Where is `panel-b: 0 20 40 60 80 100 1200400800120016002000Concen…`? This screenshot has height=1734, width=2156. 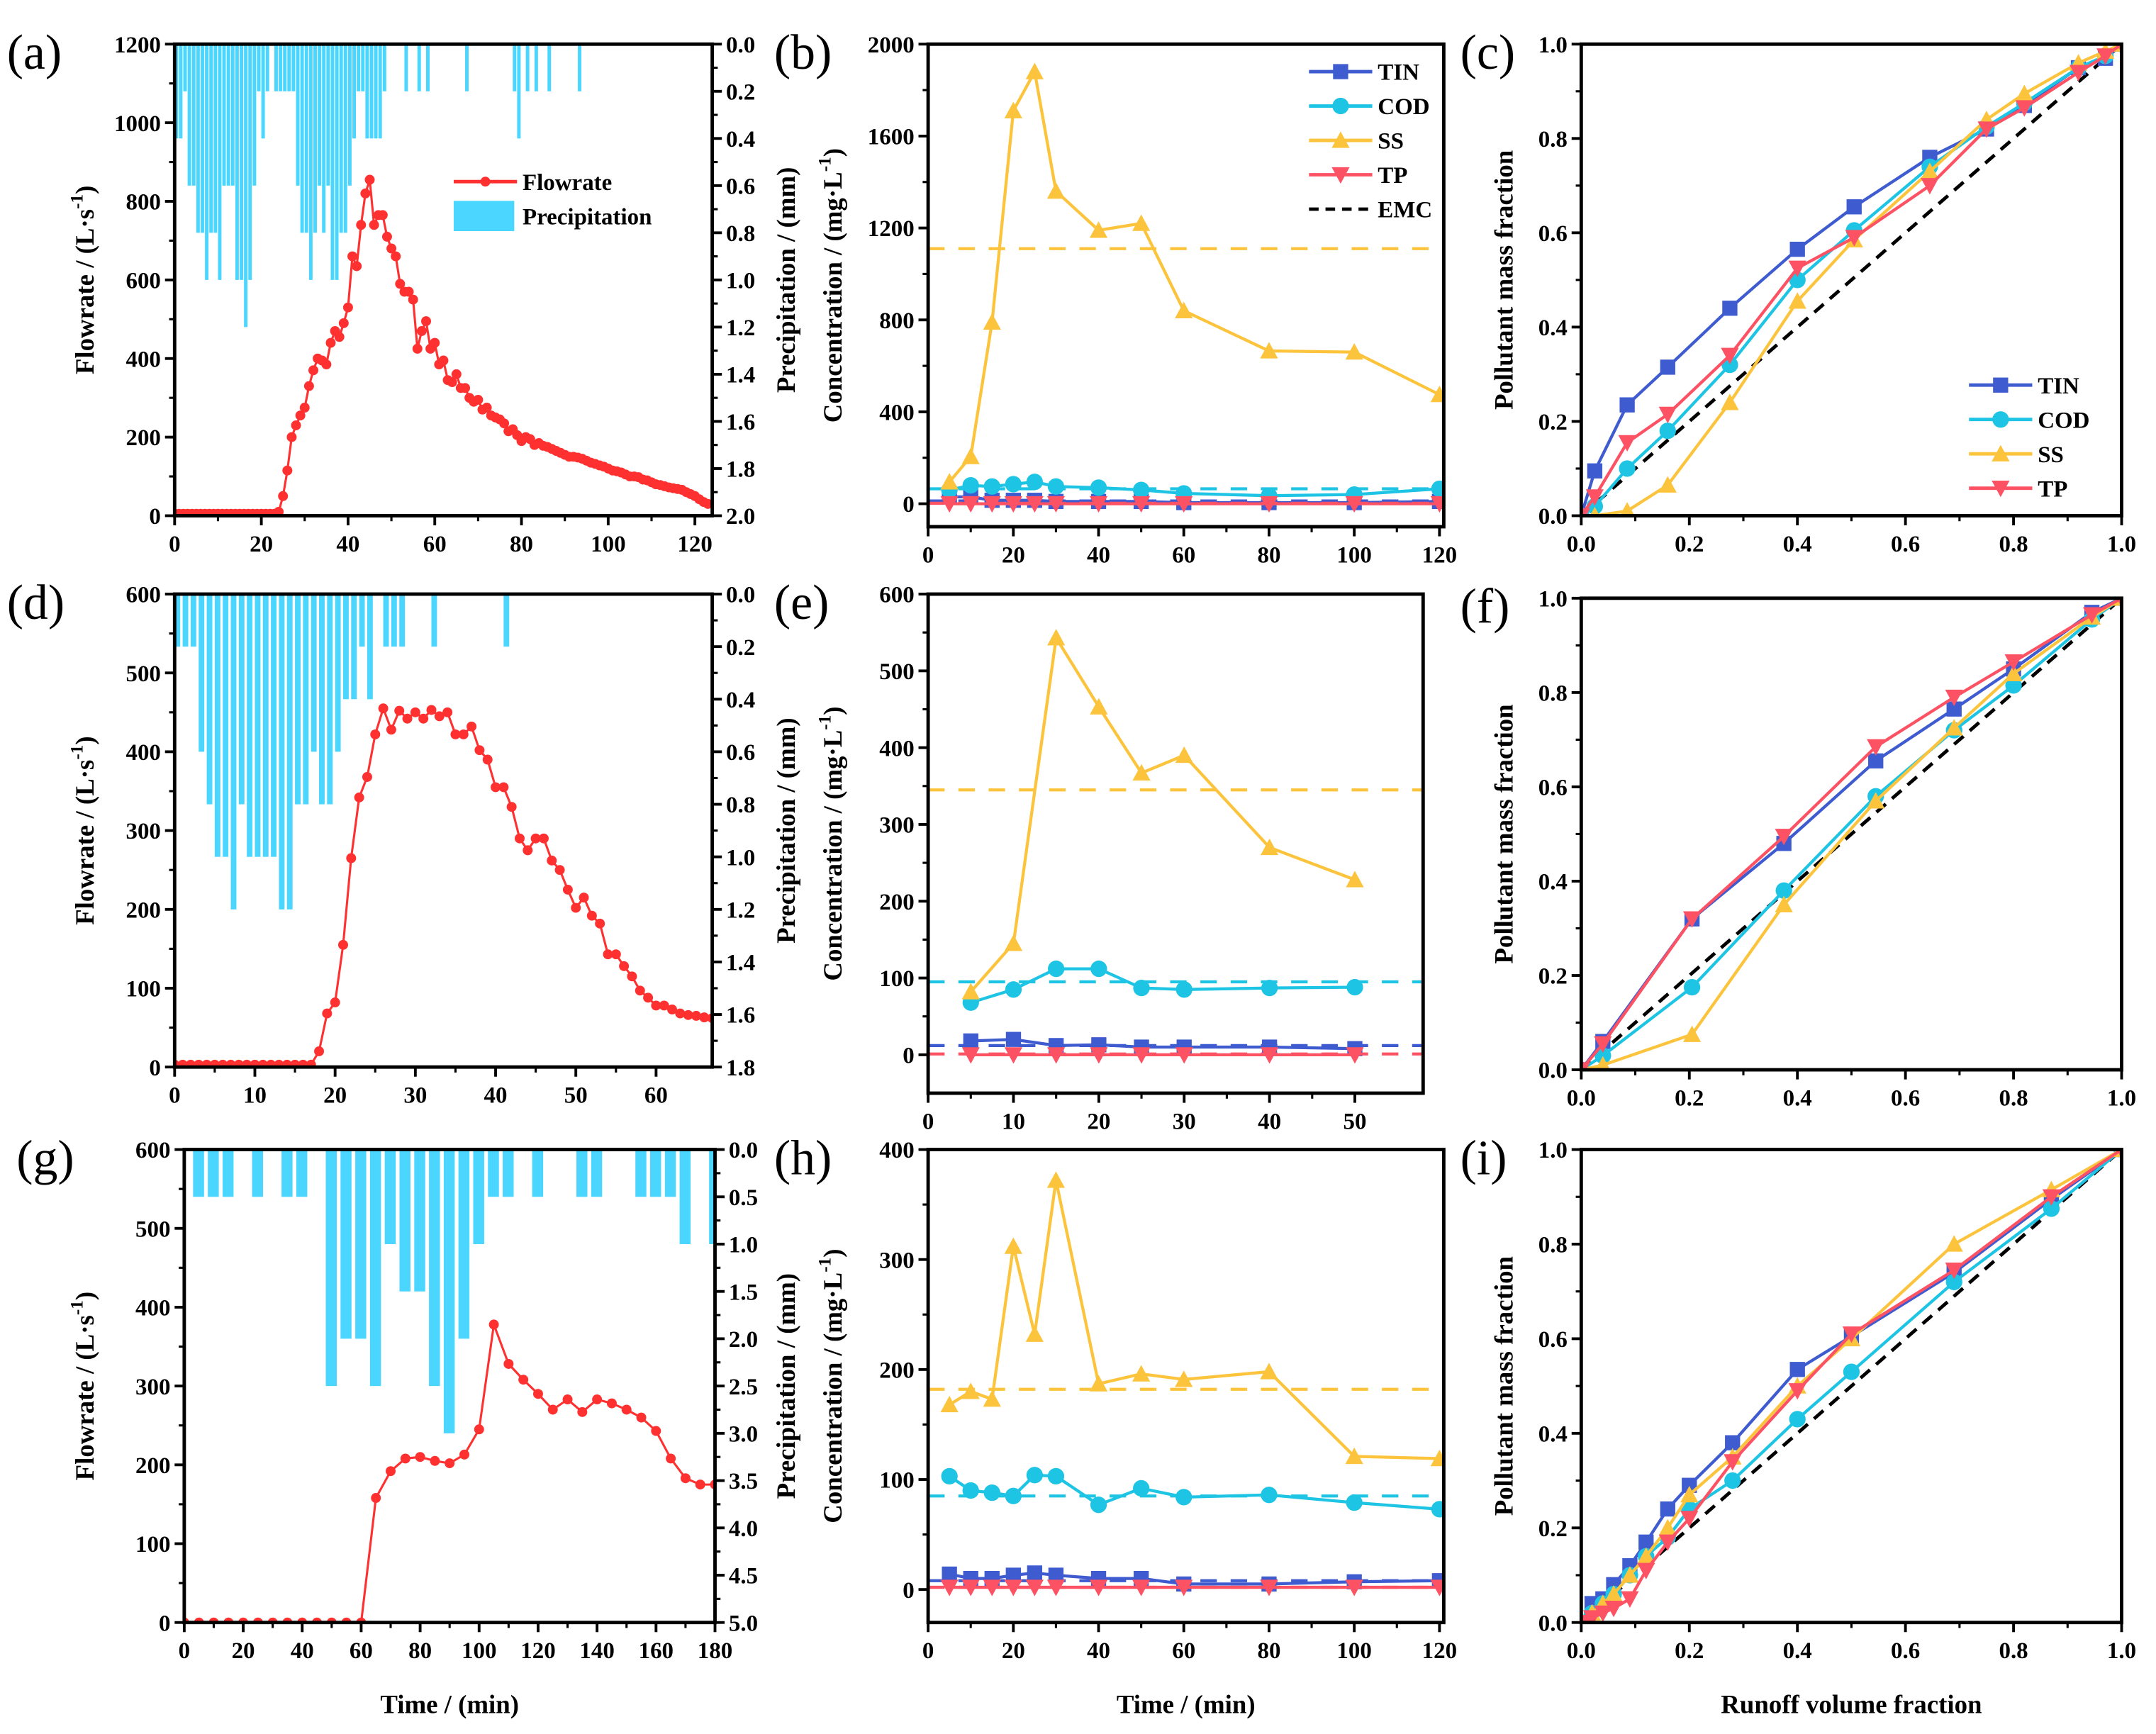
panel-b: 0 20 40 60 80 100 1200400800120016002000Concen… is located at coordinates (1115, 297).